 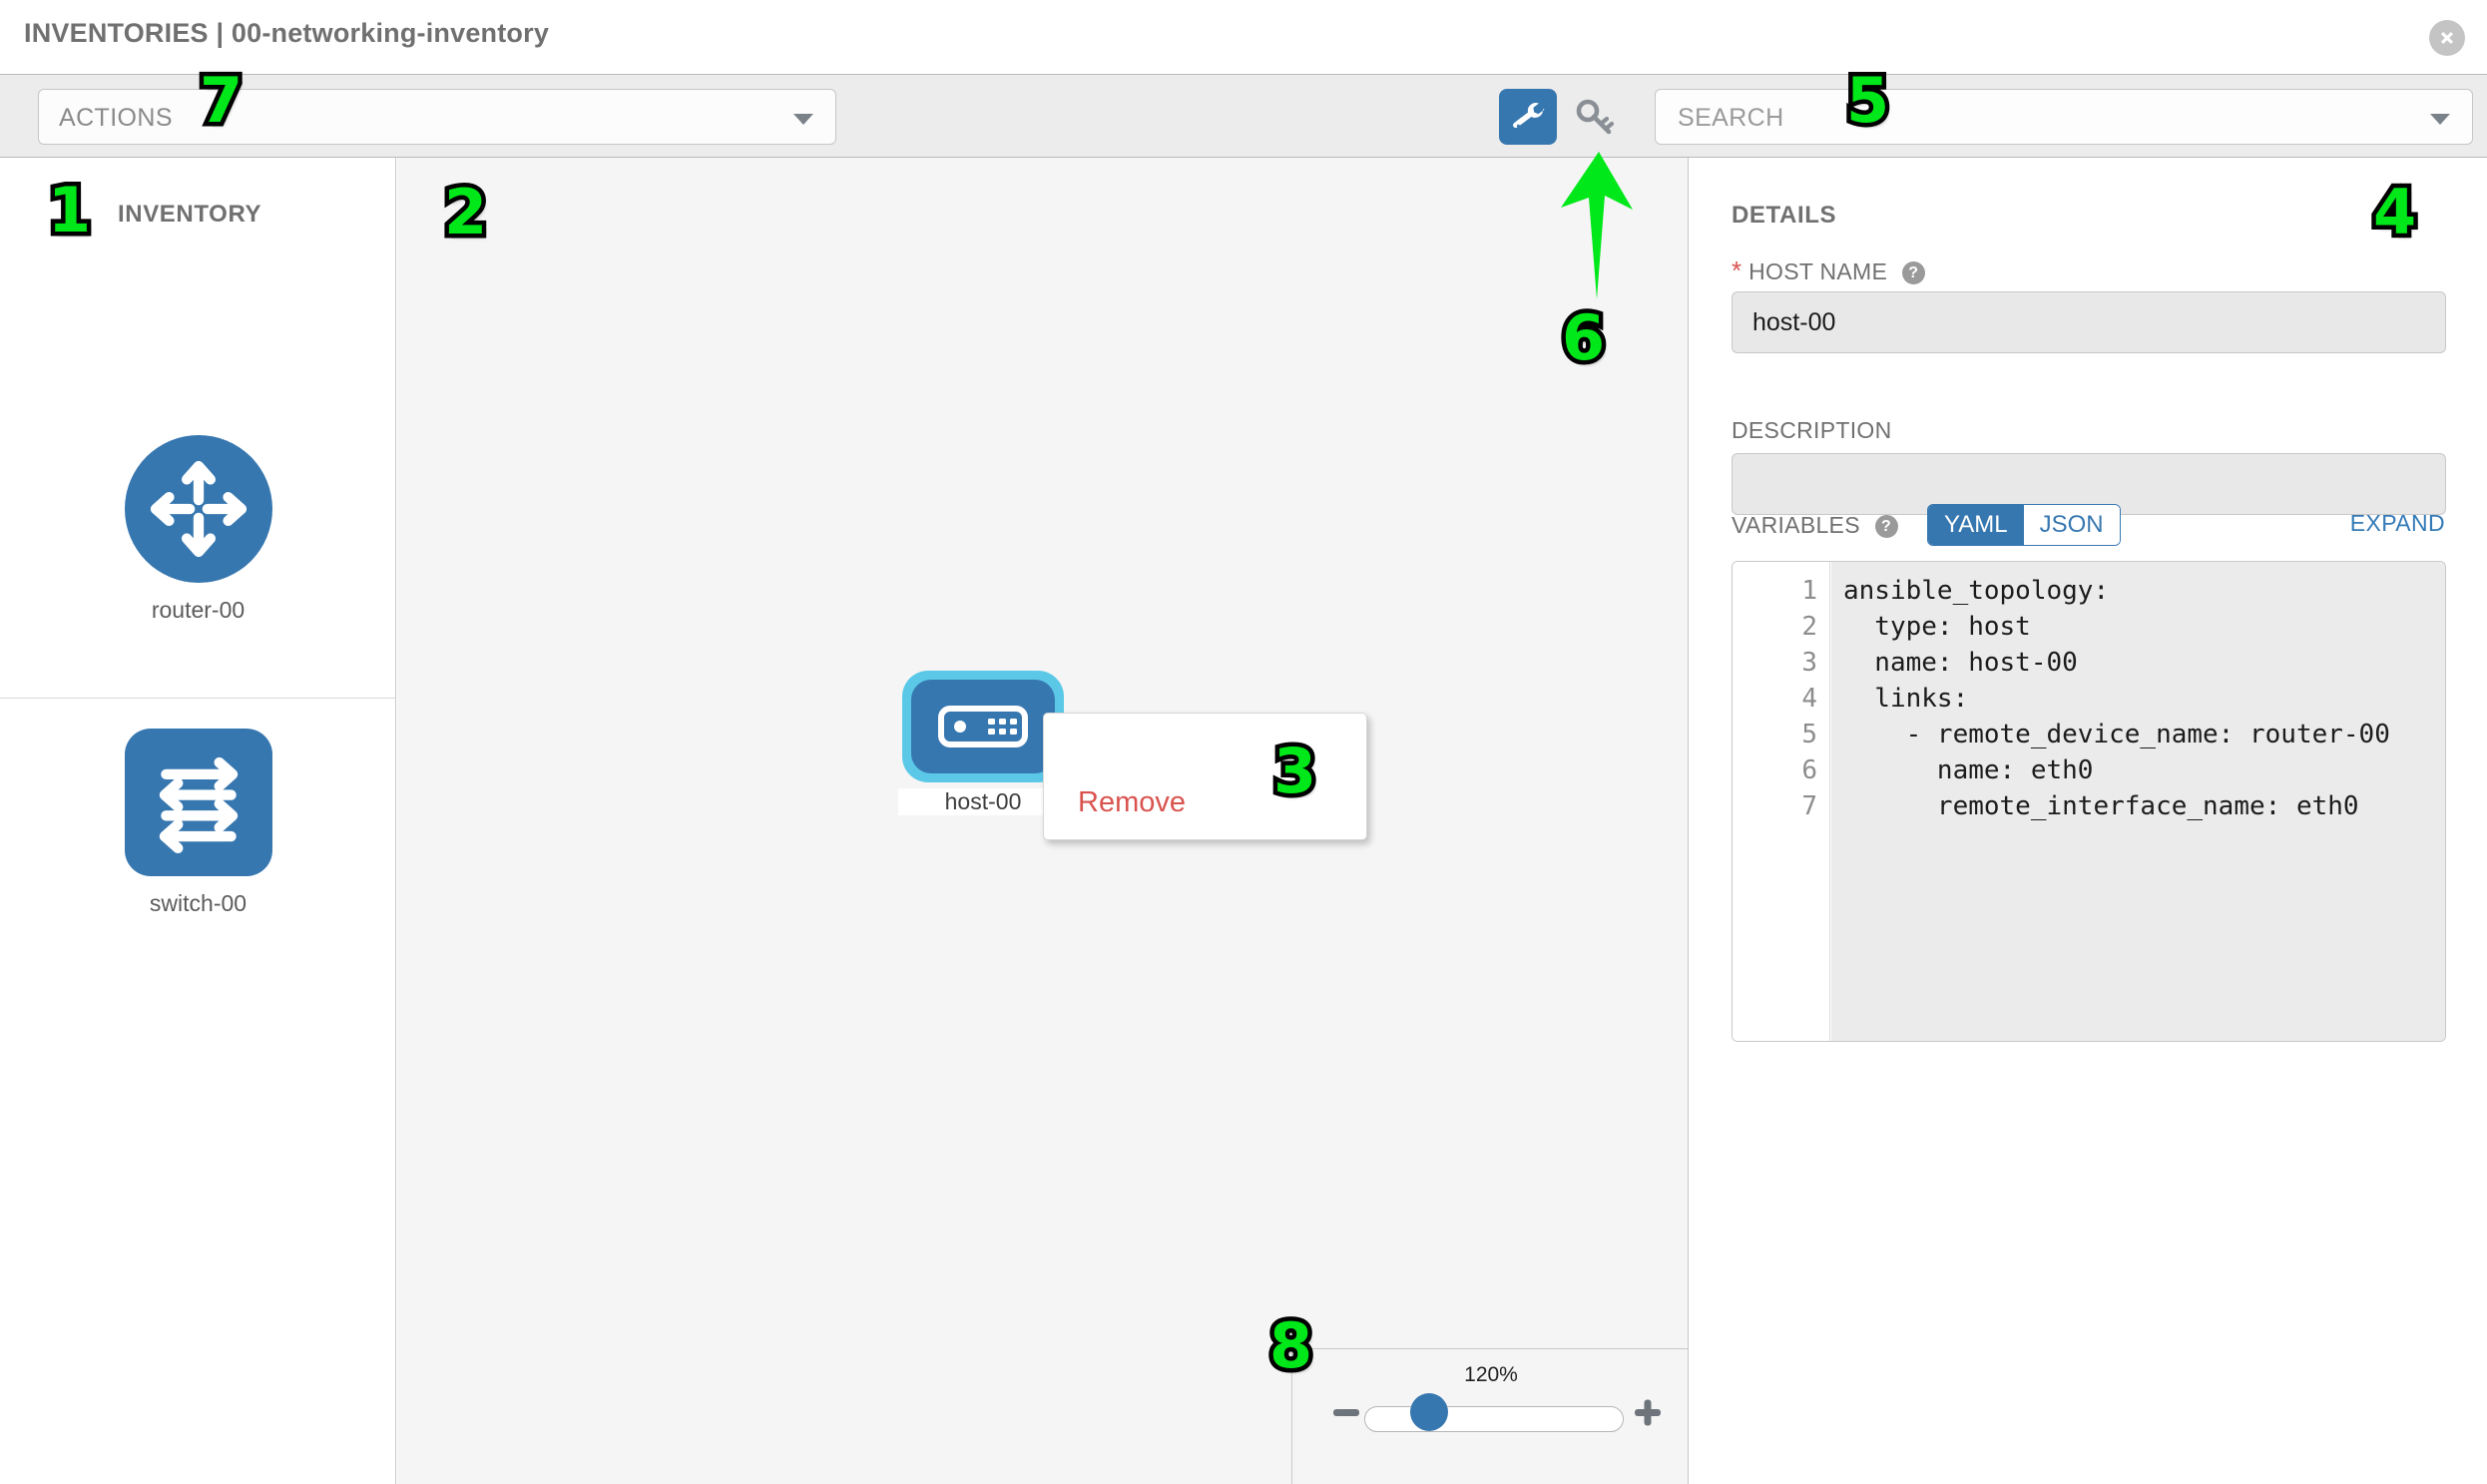 I want to click on zoom-level-label: 120%, so click(x=1491, y=1374).